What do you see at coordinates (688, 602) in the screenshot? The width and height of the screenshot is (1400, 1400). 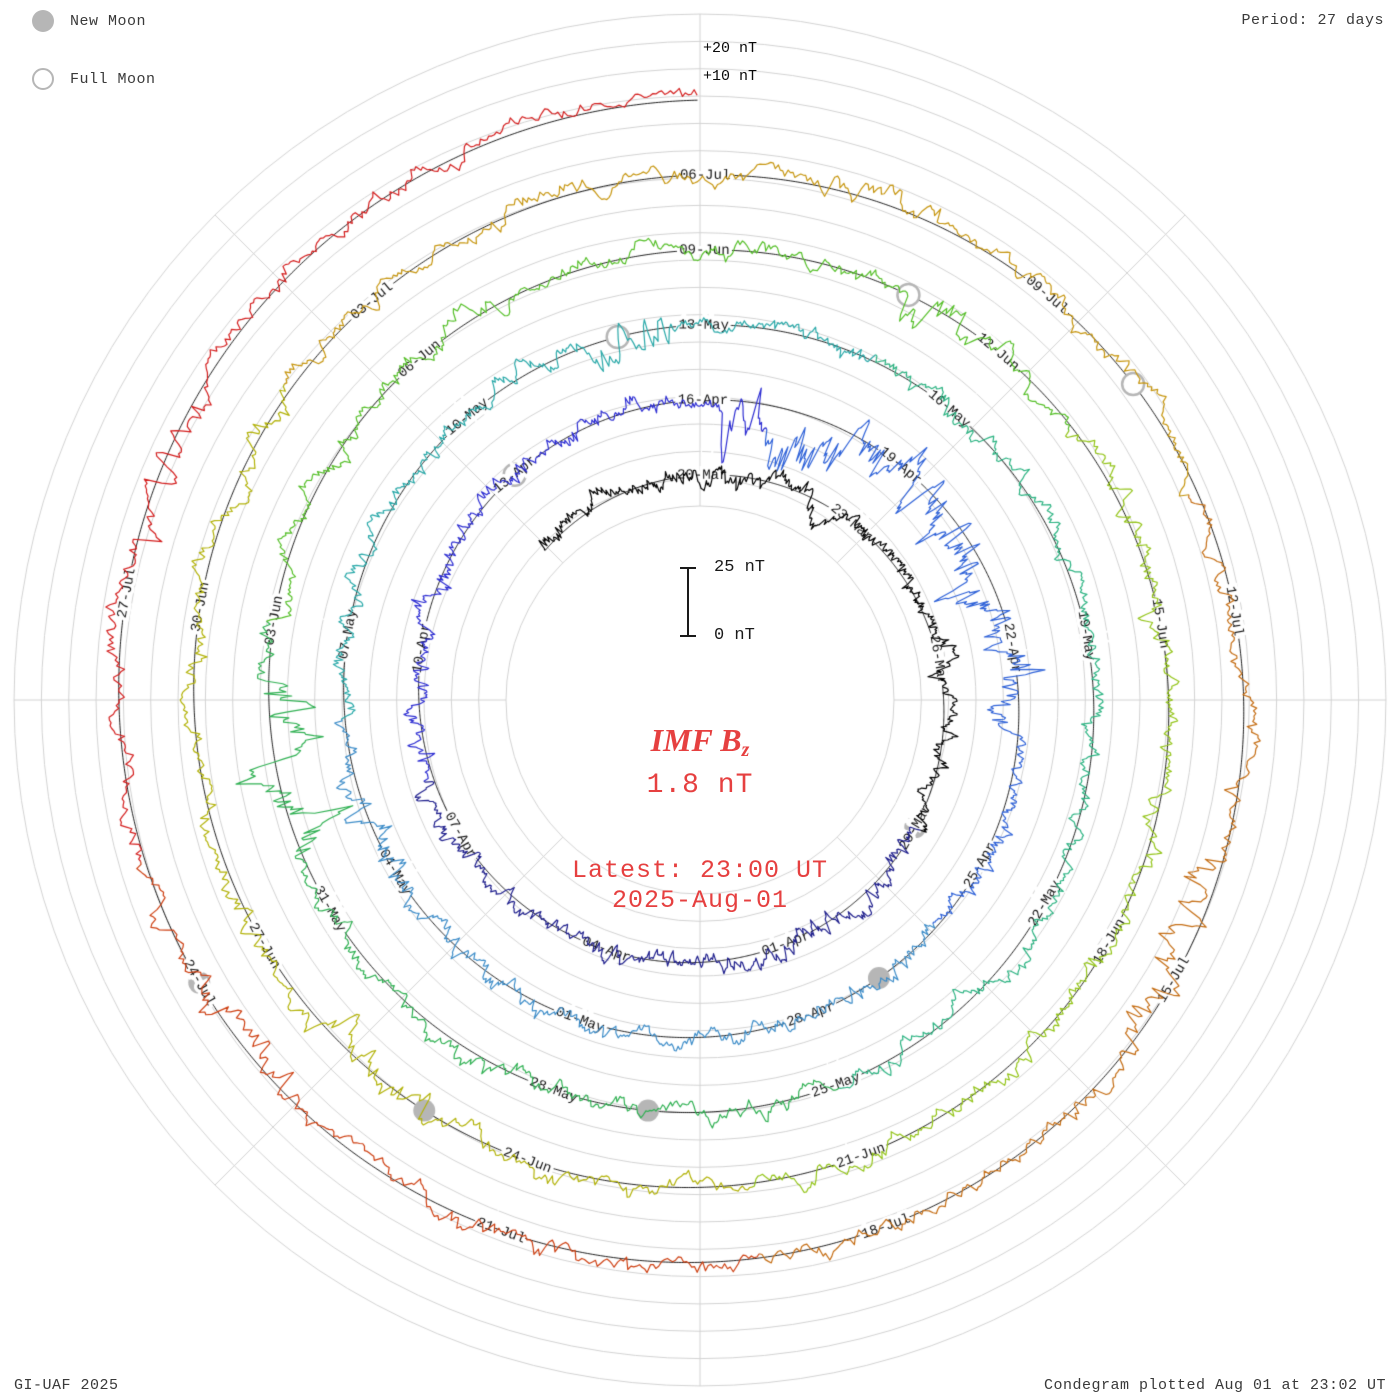 I see `scale-bar` at bounding box center [688, 602].